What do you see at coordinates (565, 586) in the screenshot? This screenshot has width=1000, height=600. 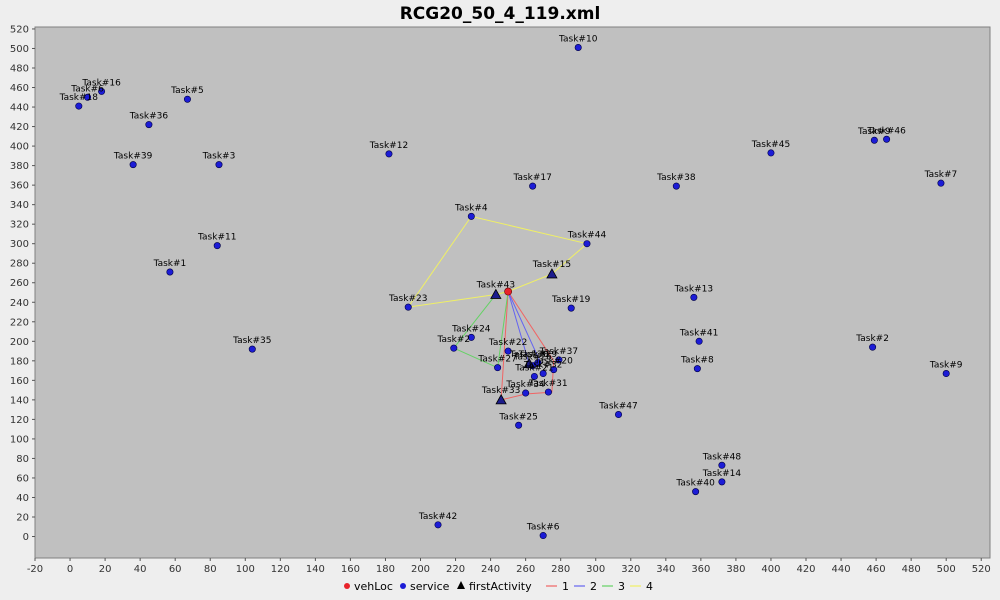 I see `legend-label-1: 1` at bounding box center [565, 586].